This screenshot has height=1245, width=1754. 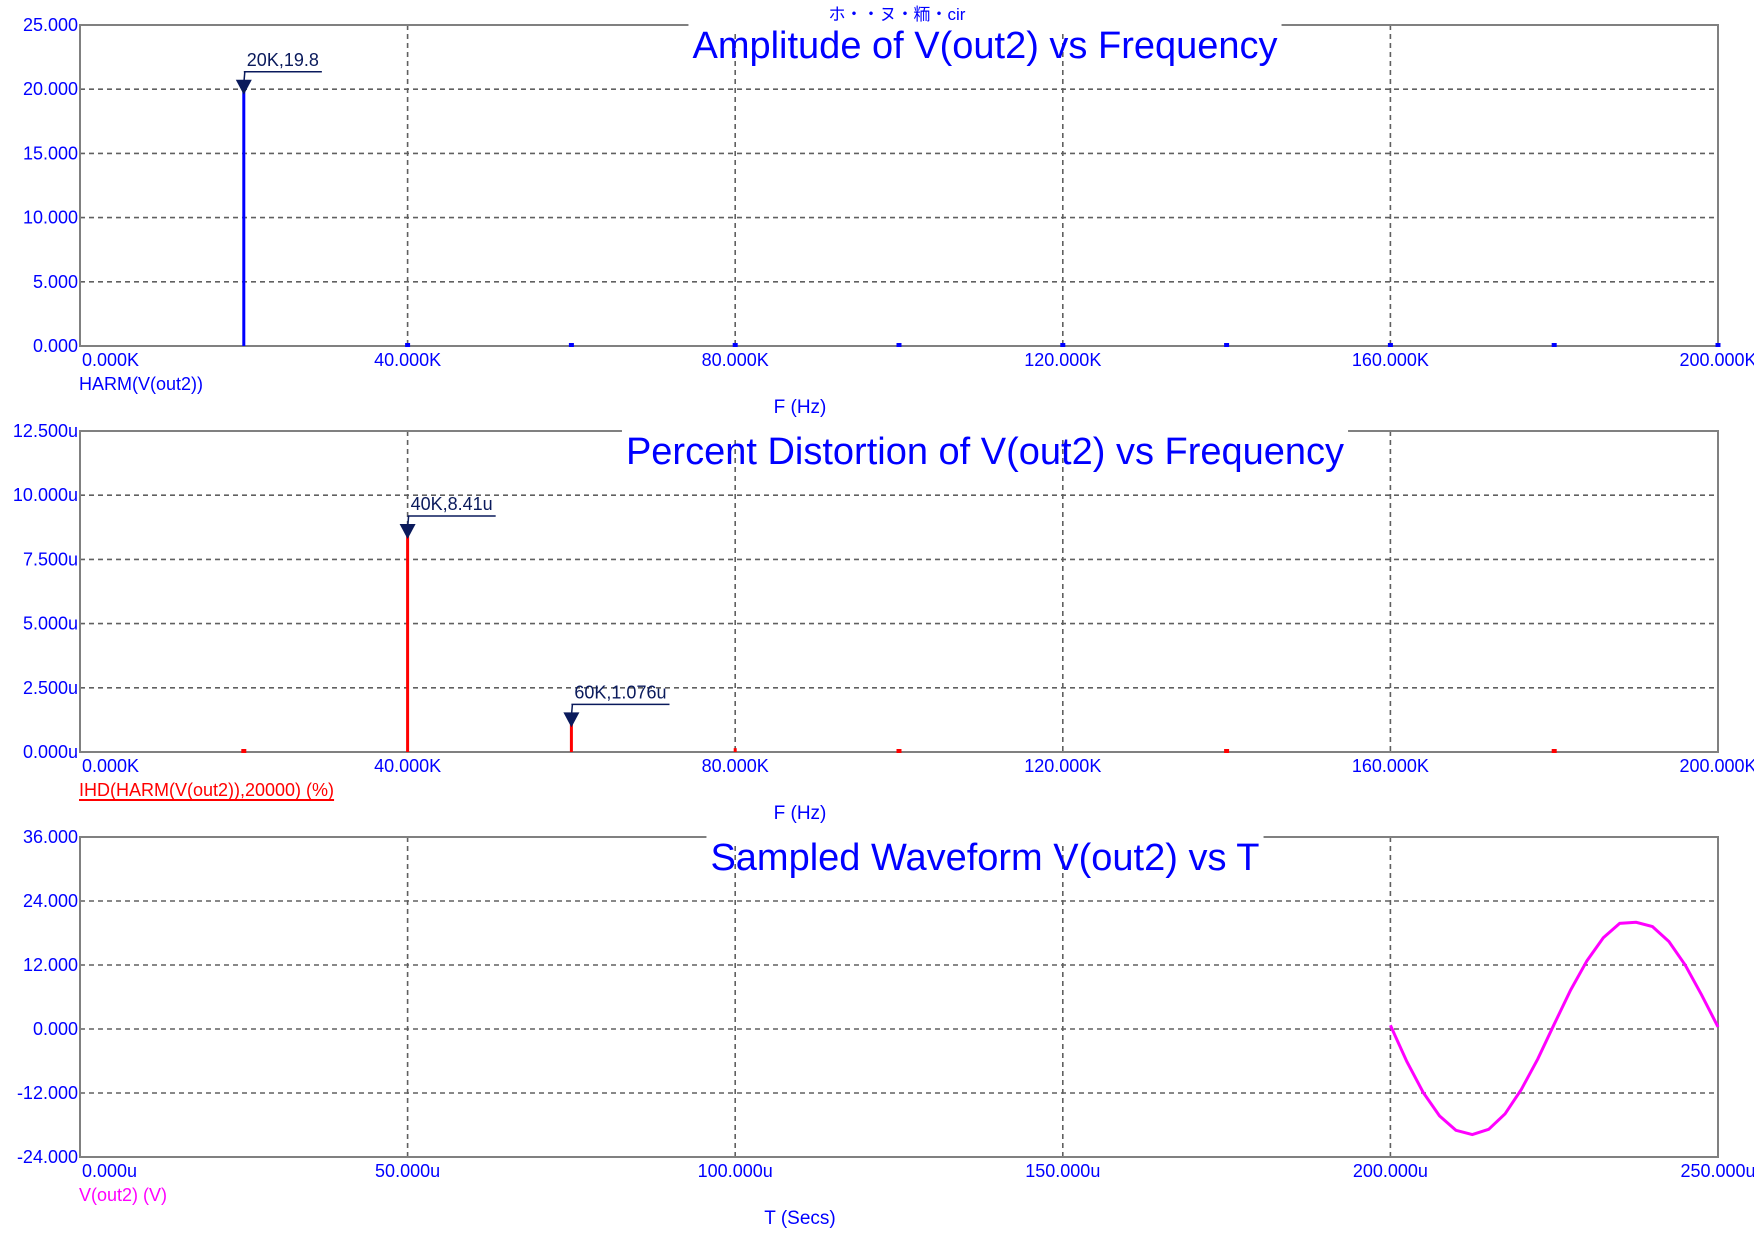 I want to click on y-tick-label: 12.500u, so click(x=45, y=431).